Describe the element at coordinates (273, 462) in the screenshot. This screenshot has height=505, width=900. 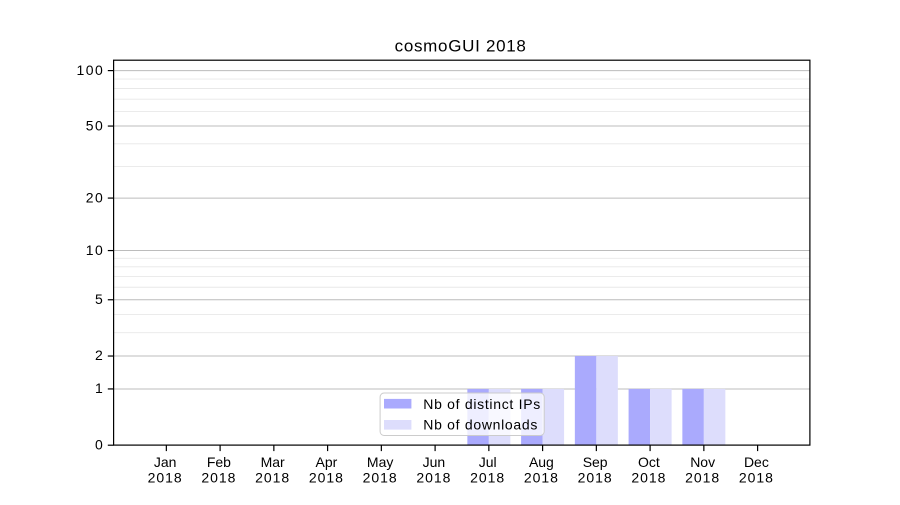
I see `svg-text: Mar` at that location.